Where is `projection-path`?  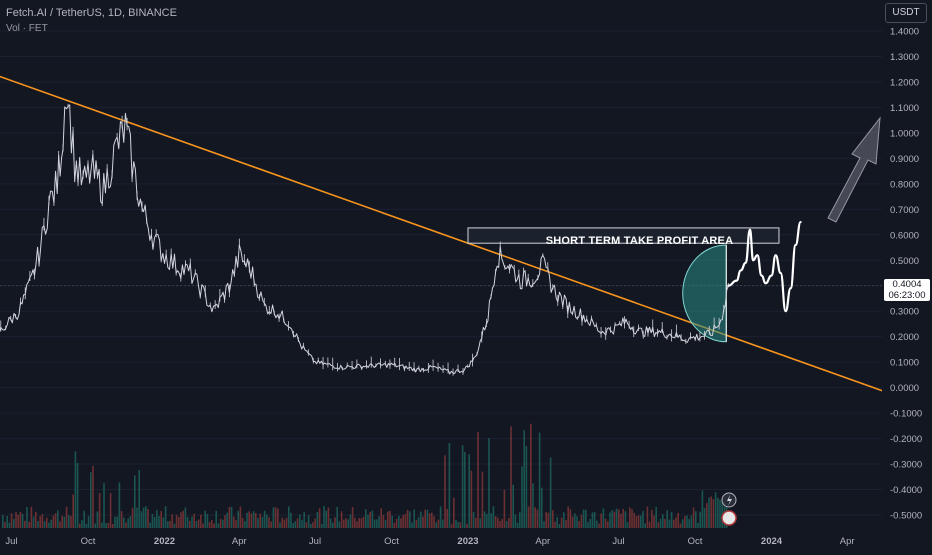
projection-path is located at coordinates (764, 266).